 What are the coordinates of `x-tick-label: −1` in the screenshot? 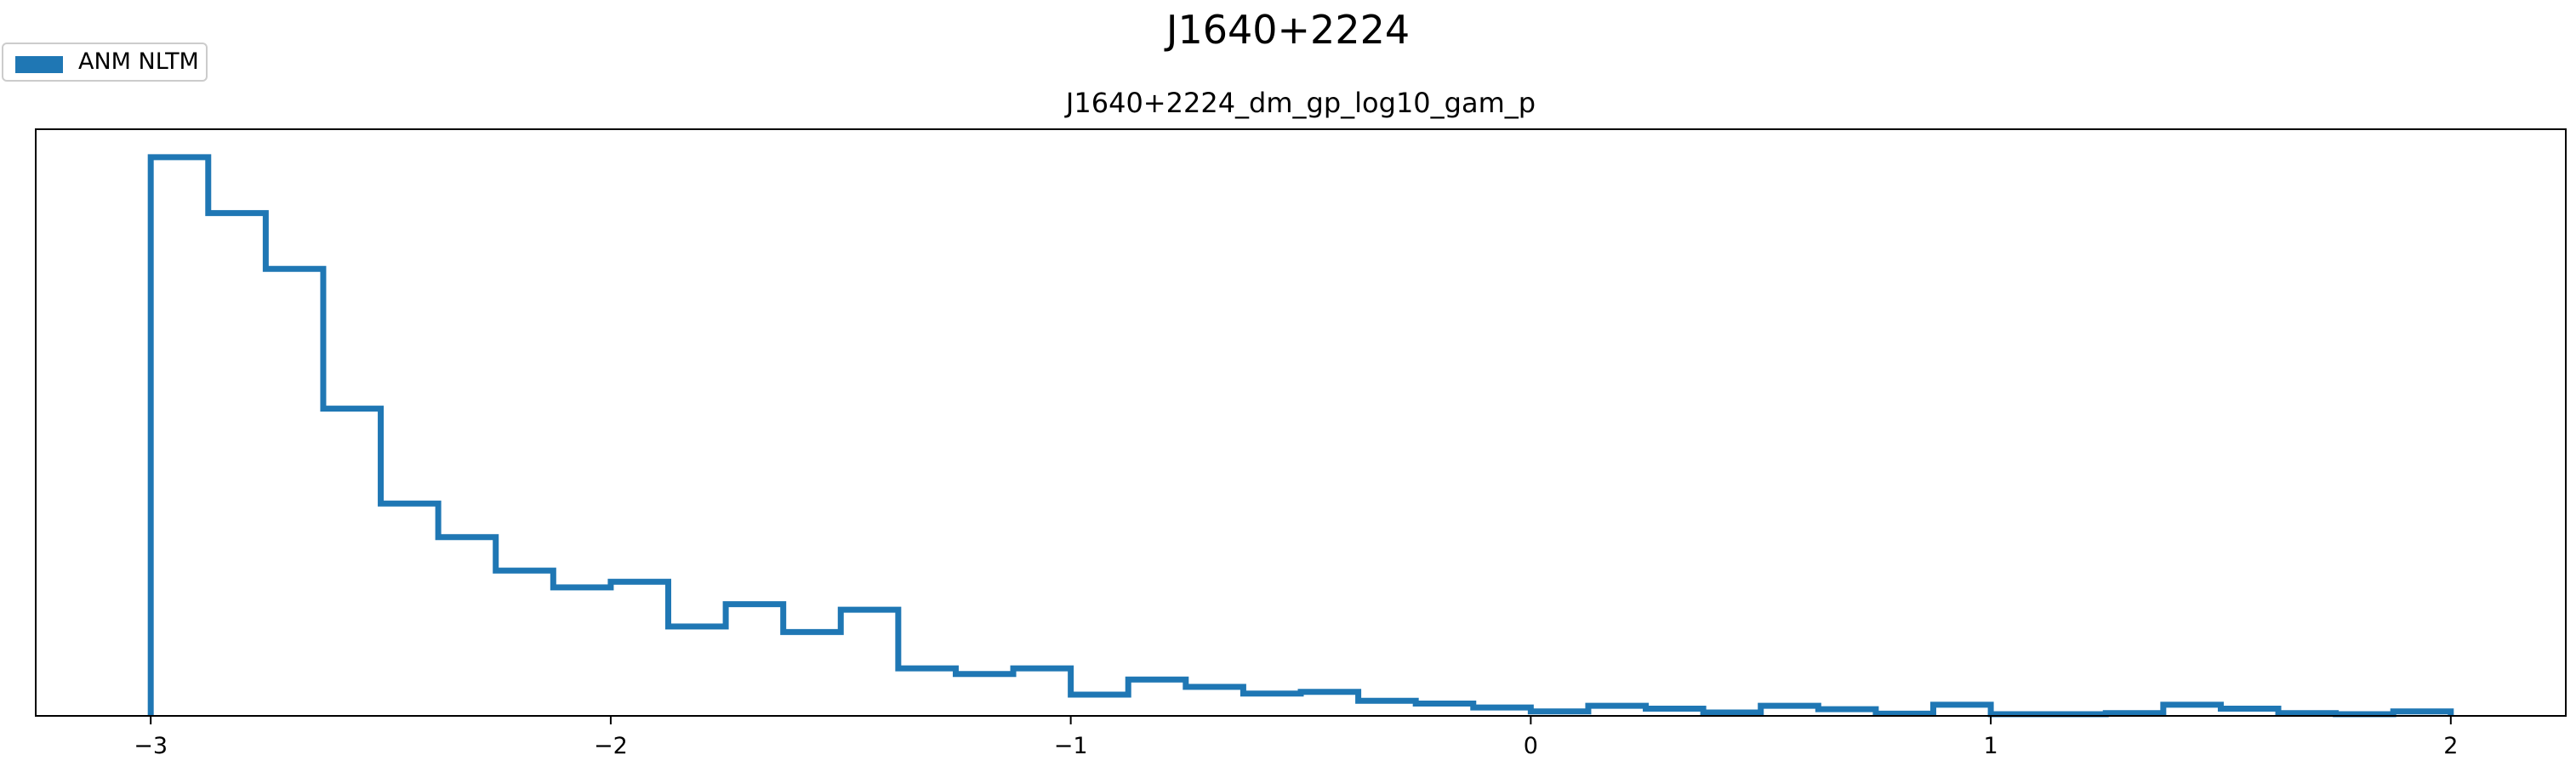 It's located at (1071, 746).